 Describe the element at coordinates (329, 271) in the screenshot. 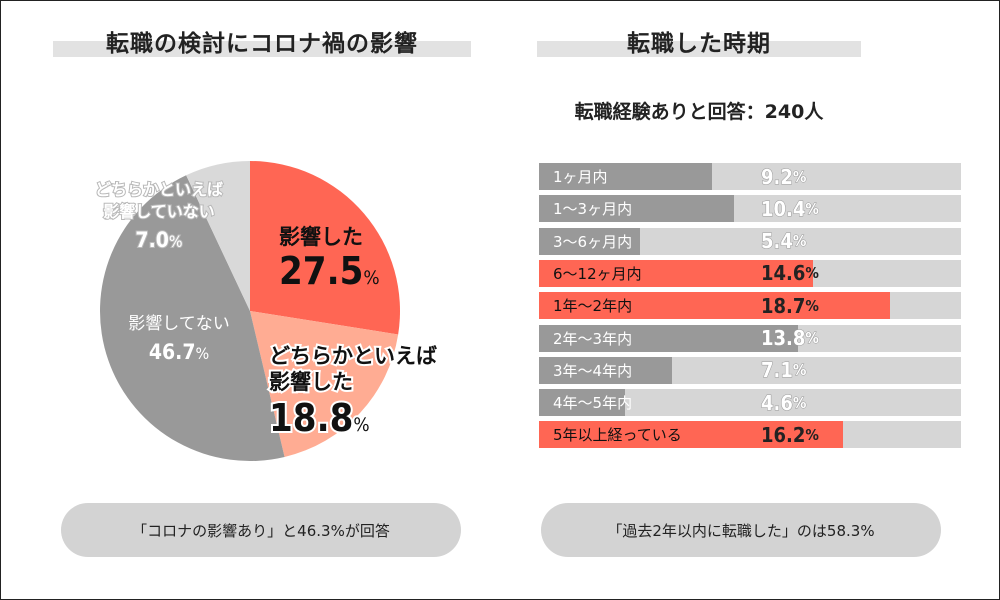

I see `pie-value-affected: 27.5%` at that location.